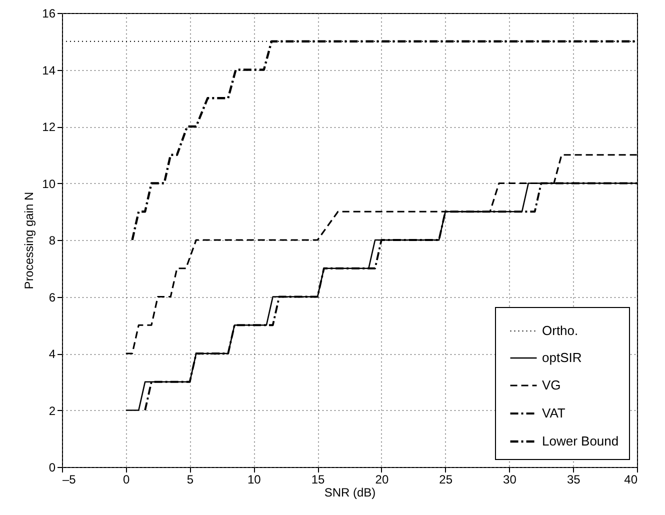  Describe the element at coordinates (52, 354) in the screenshot. I see `y-tick-label: 4` at that location.